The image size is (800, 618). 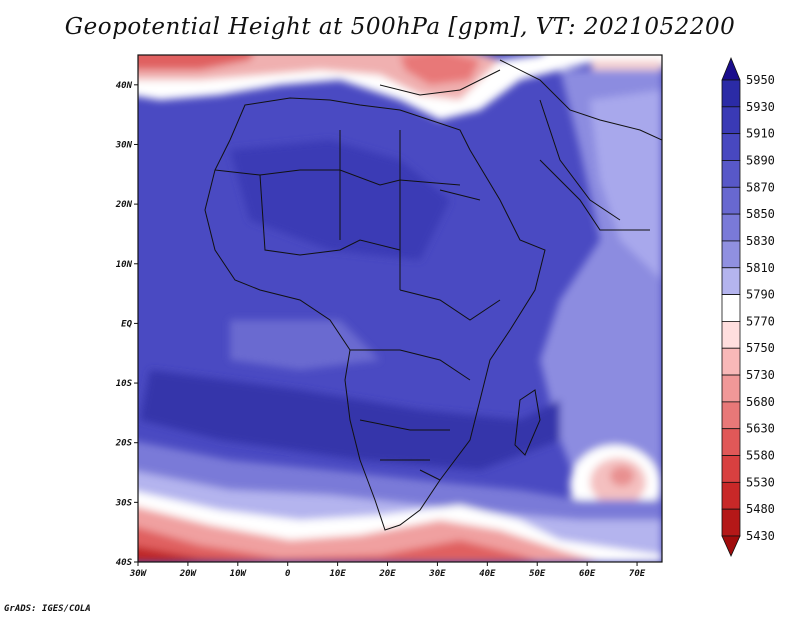 What do you see at coordinates (760, 456) in the screenshot?
I see `colorbar-label: 5580` at bounding box center [760, 456].